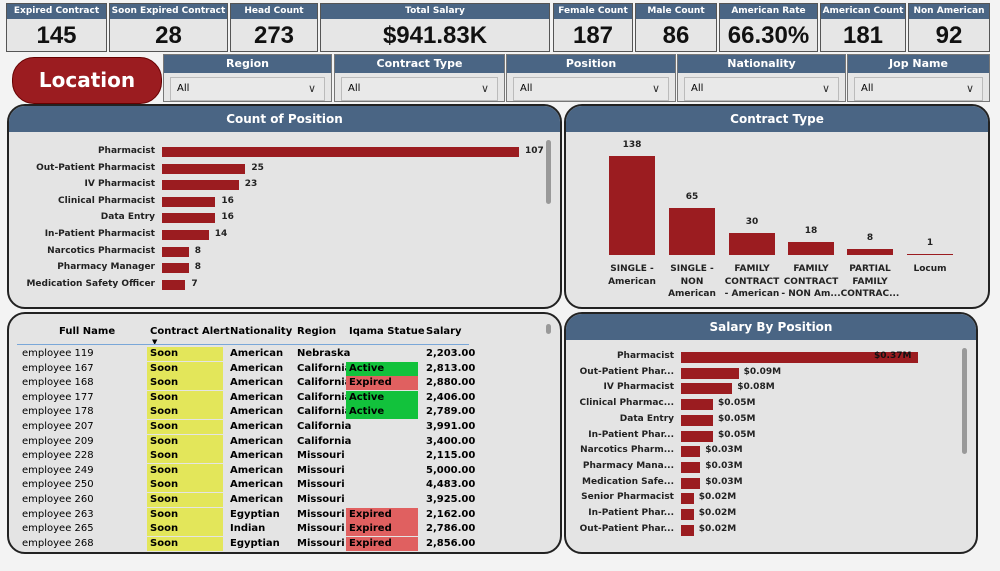 Image resolution: width=1000 pixels, height=571 pixels. I want to click on table-cell: 2,786.00, so click(451, 529).